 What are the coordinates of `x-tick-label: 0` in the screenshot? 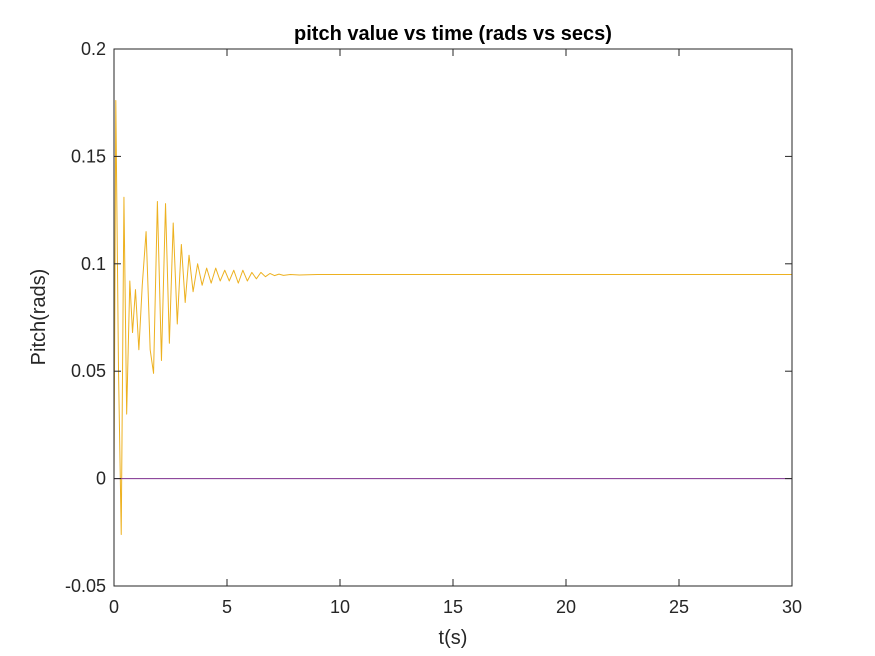 It's located at (114, 607).